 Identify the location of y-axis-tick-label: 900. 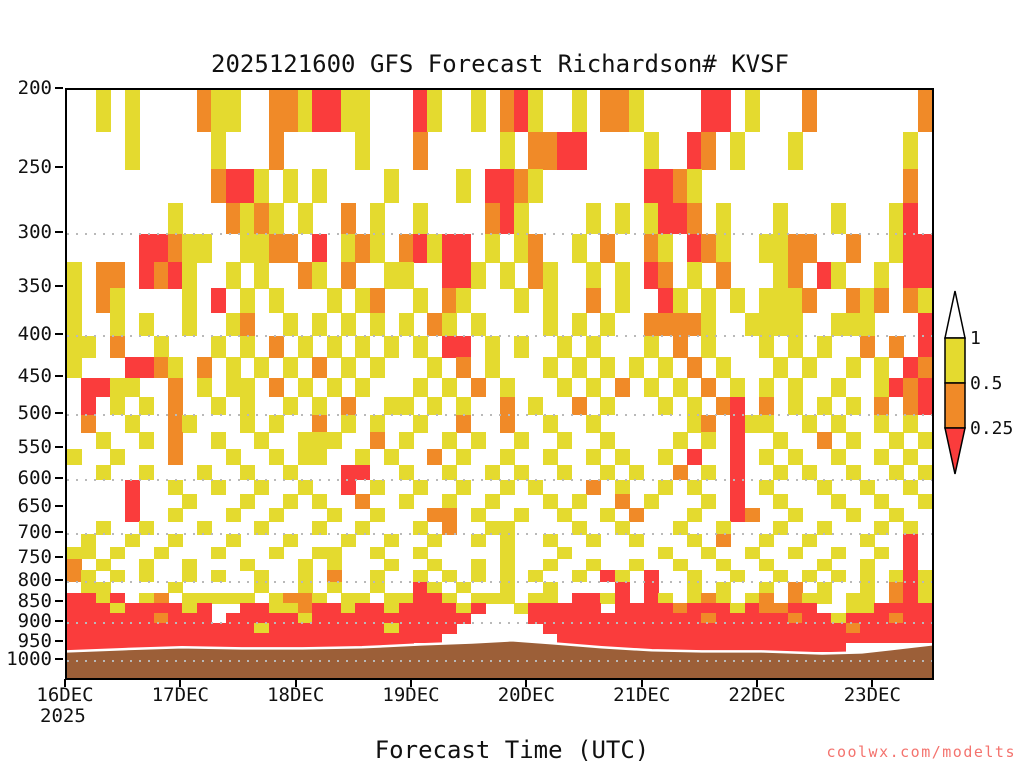
(34, 621).